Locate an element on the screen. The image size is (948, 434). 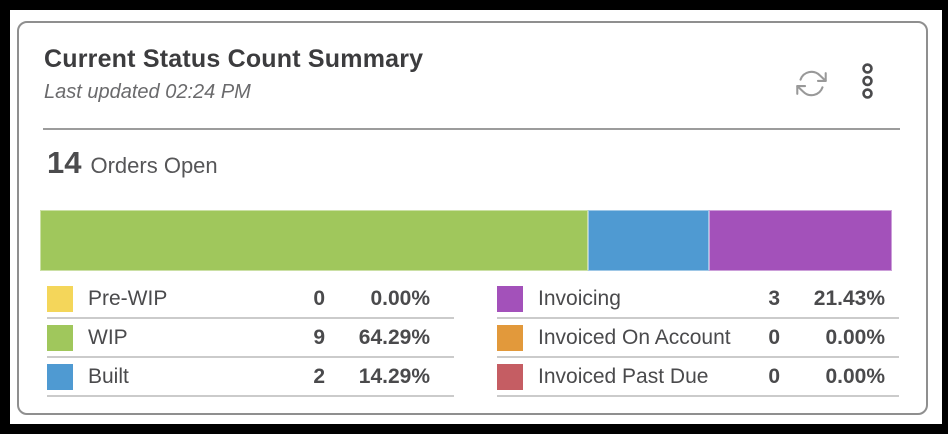
refresh-icon is located at coordinates (811, 83).